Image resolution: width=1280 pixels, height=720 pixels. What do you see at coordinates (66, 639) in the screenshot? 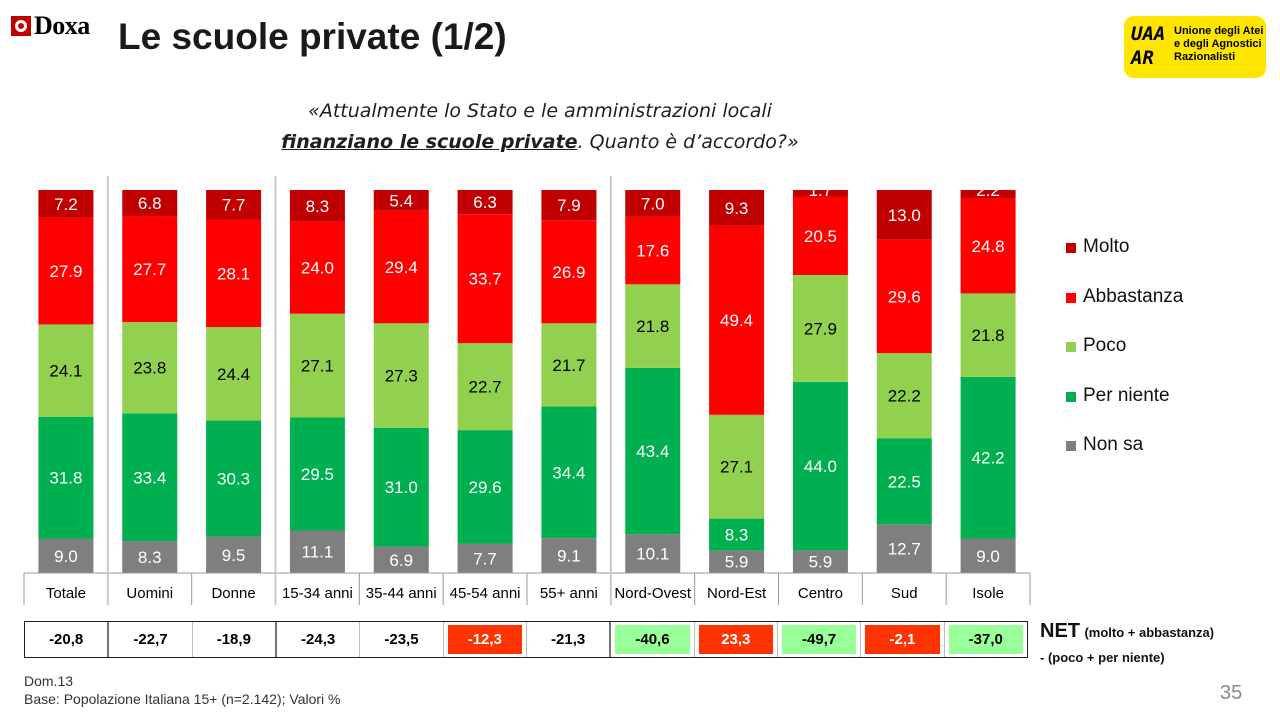
I see `net-cell: -20,8` at bounding box center [66, 639].